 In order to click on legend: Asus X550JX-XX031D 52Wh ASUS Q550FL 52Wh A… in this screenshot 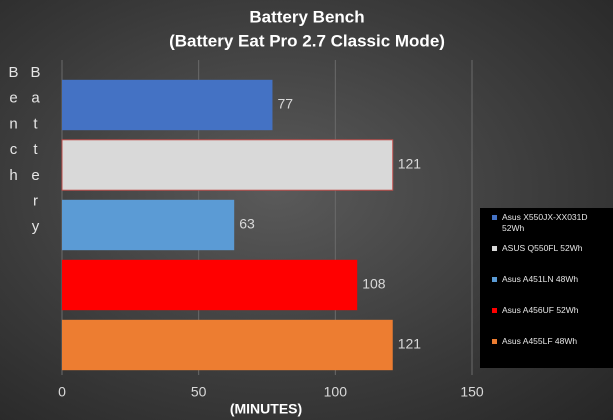, I will do `click(546, 288)`.